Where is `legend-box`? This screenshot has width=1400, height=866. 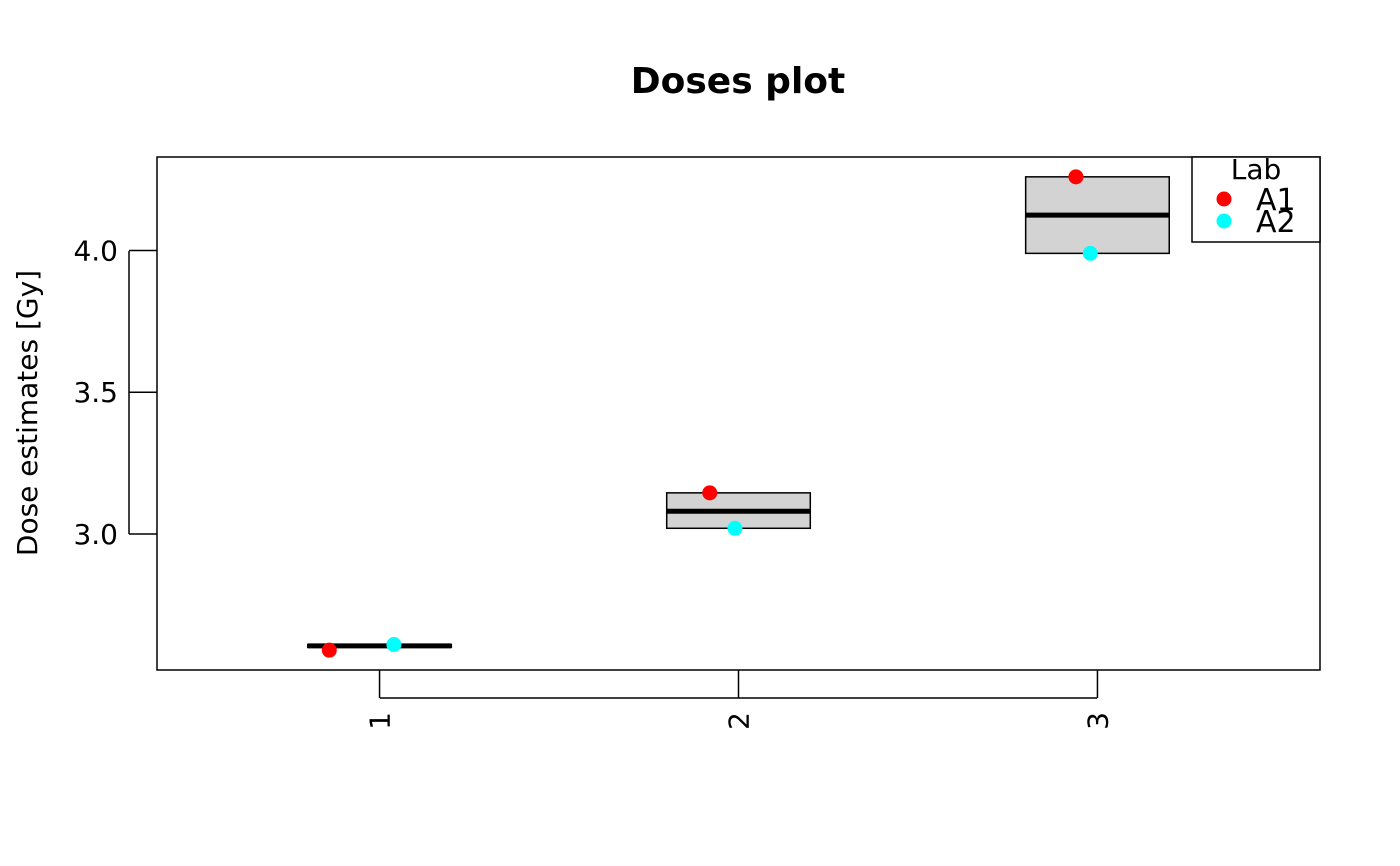
legend-box is located at coordinates (1256, 199).